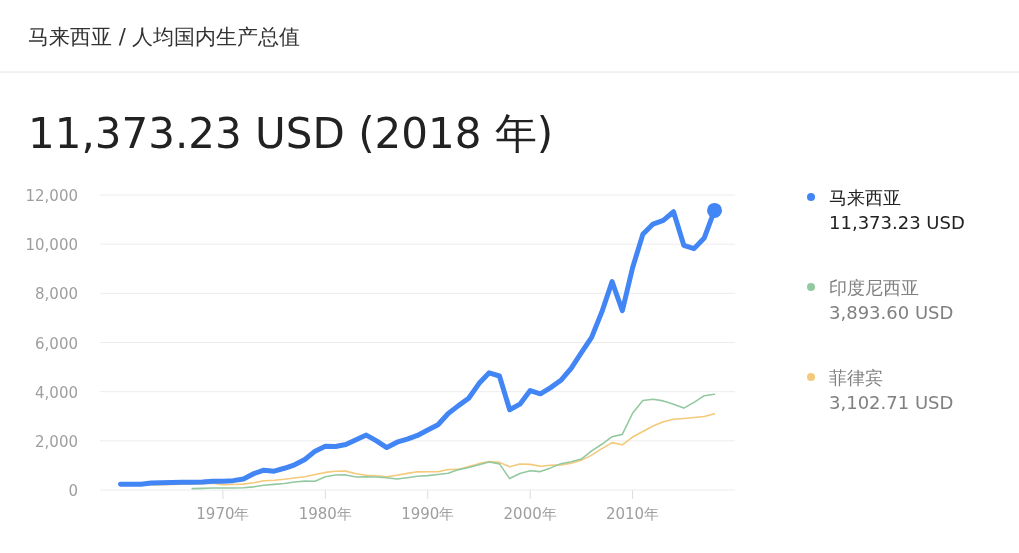 The image size is (1019, 553). I want to click on text: 11,373.23 USD, so click(897, 222).